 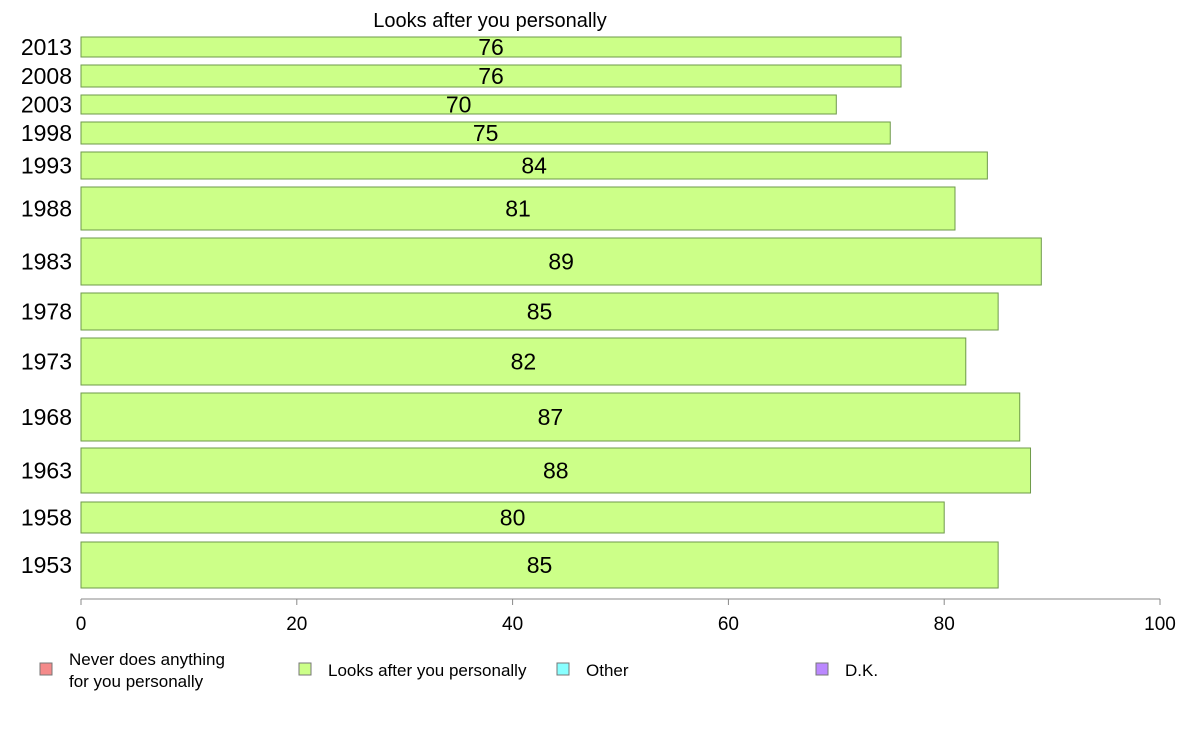 I want to click on y-tick-label: 1968, so click(x=46, y=417).